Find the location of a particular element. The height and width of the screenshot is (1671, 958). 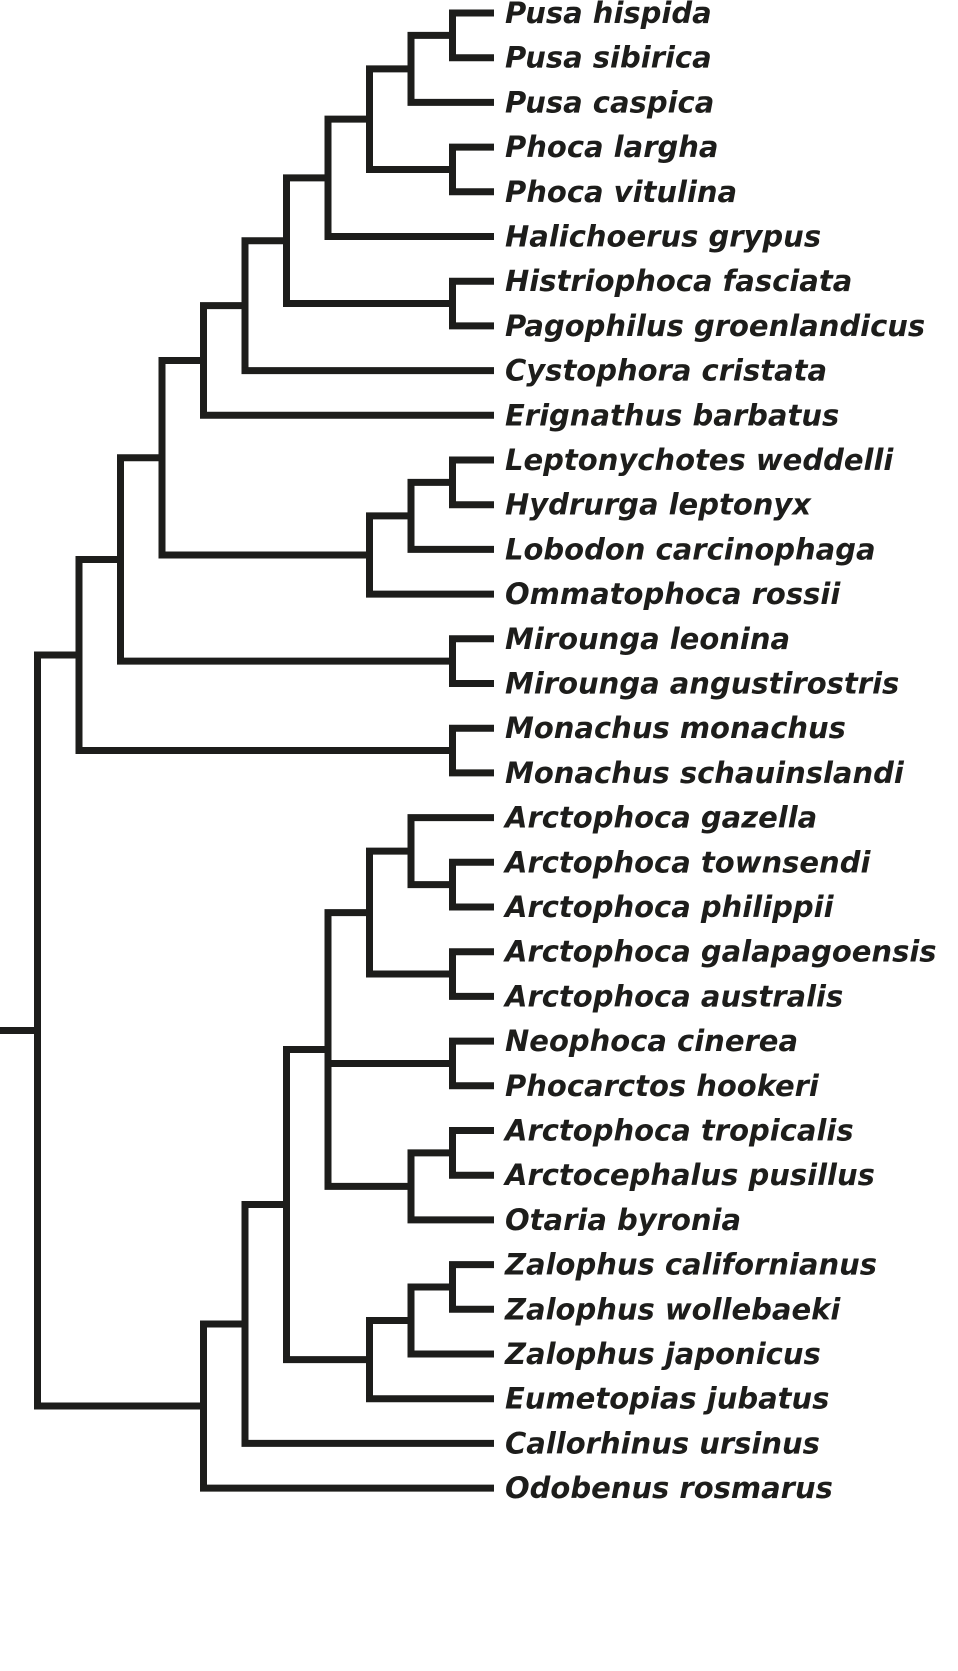

taxon-label-eumetopias-jubatus: Eumetopias jubatus is located at coordinates (667, 1399).